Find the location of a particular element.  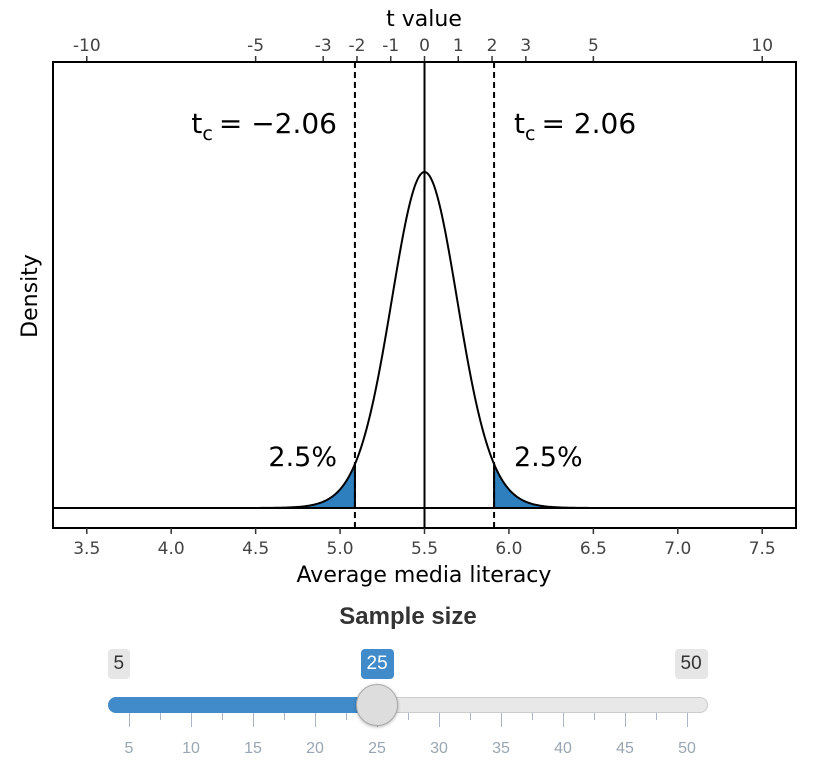

x-axis: 3.5 4.0 4.5 5.0 5.5 6.0 6.5 7.0 7.5 is located at coordinates (424, 543).